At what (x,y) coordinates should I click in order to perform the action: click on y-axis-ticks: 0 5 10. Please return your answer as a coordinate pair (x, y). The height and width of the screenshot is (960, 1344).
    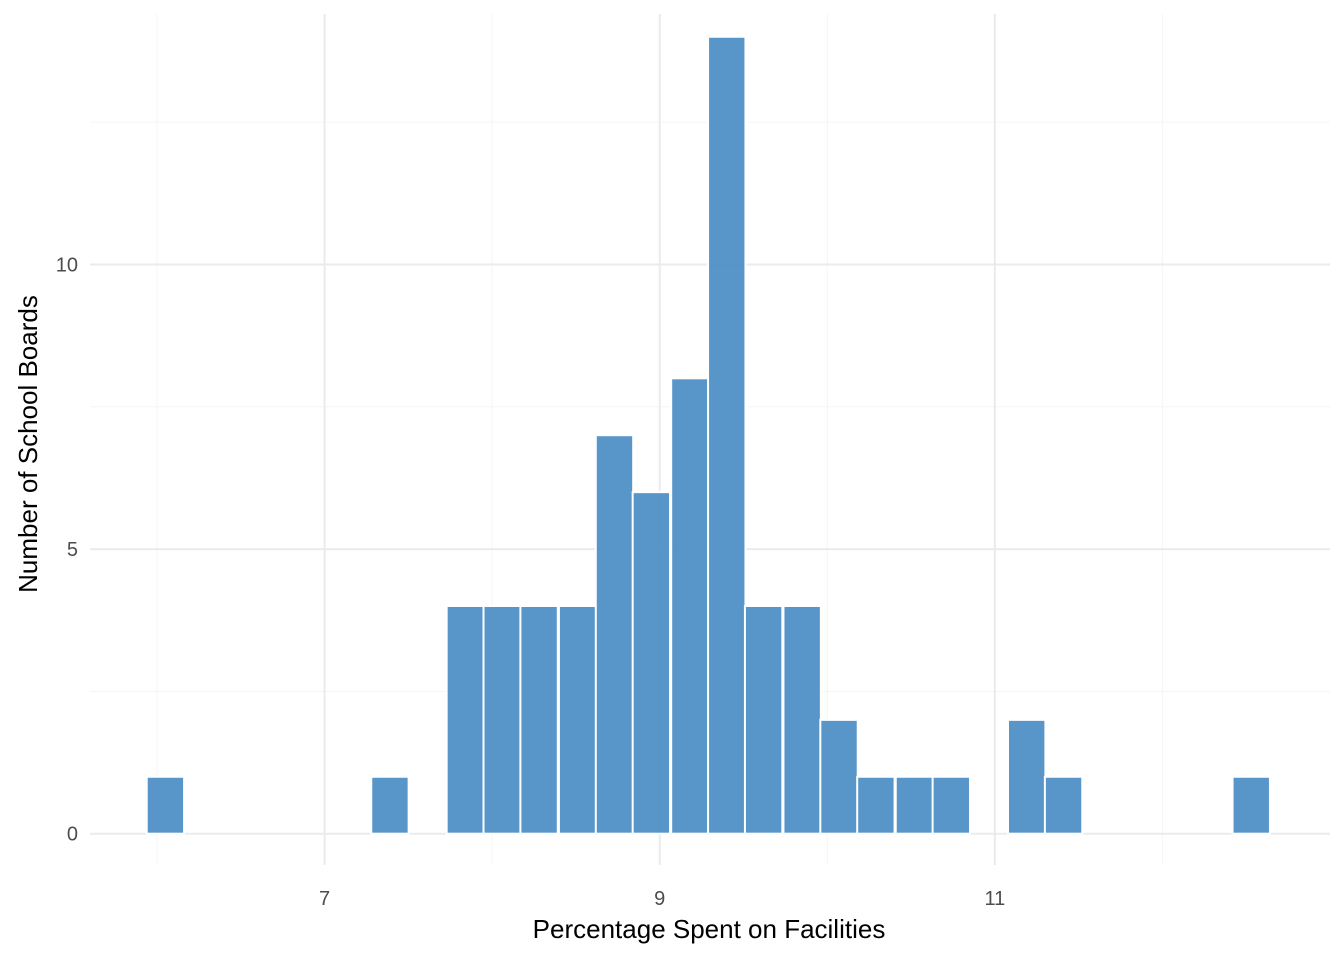
    Looking at the image, I should click on (67, 549).